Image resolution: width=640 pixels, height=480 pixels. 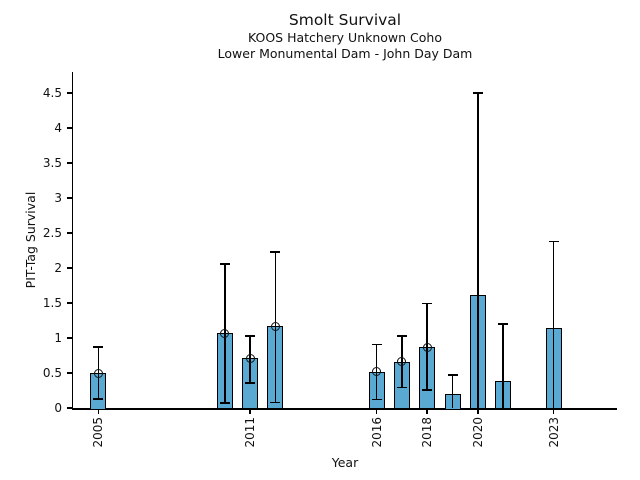 What do you see at coordinates (69, 233) in the screenshot?
I see `y-tick-mark-2.5` at bounding box center [69, 233].